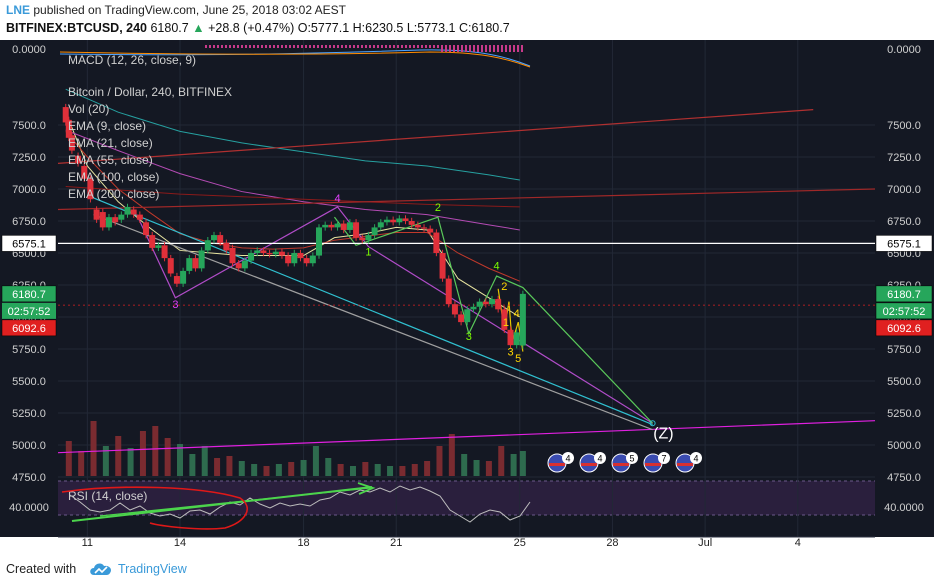 The image size is (934, 586). Describe the element at coordinates (506, 323) in the screenshot. I see `wave-label: 1` at that location.